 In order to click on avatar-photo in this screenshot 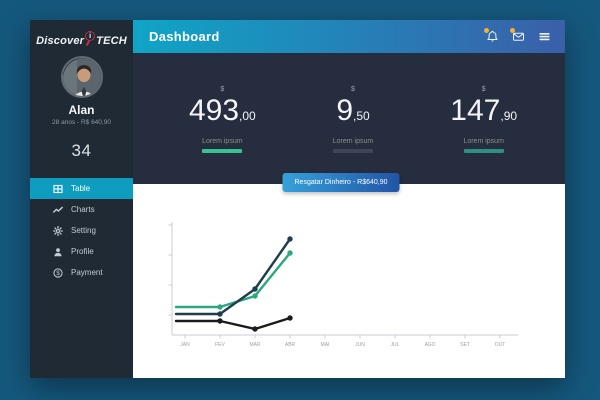, I will do `click(81, 77)`.